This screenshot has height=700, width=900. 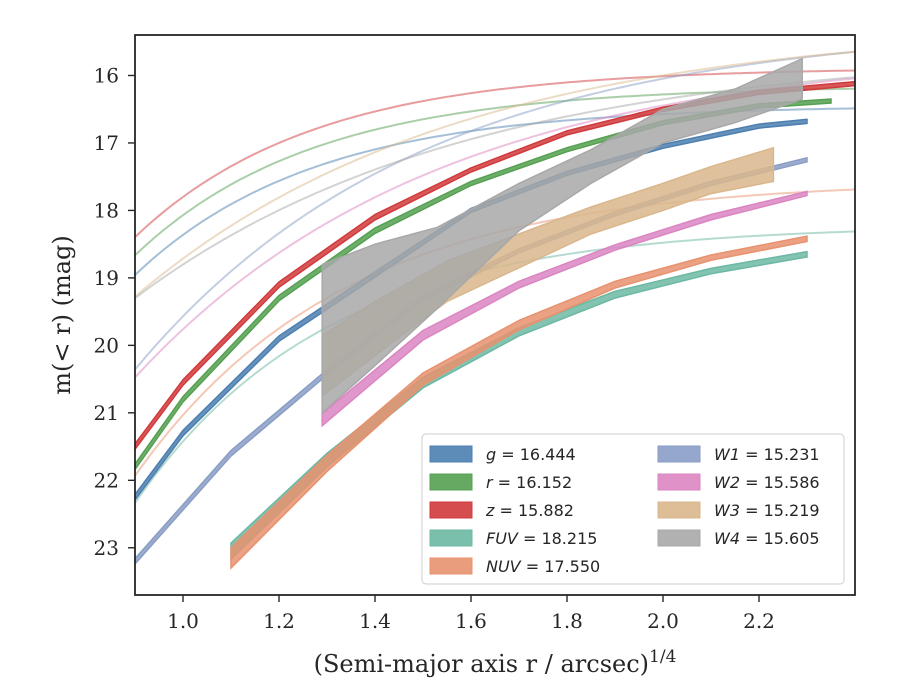 What do you see at coordinates (106, 210) in the screenshot?
I see `y-tick-label: 18` at bounding box center [106, 210].